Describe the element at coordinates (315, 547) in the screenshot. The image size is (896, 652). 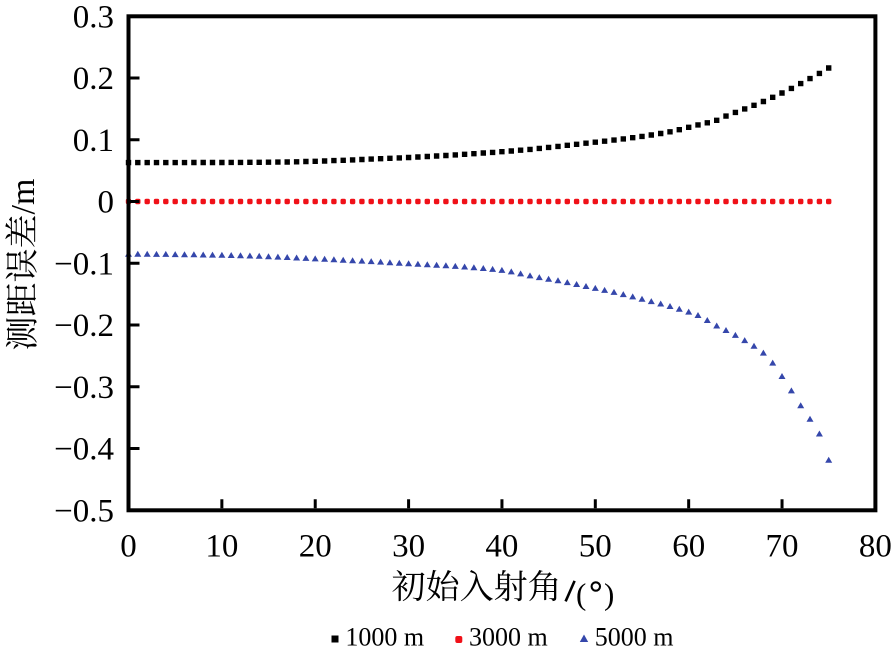
I see `svg-text: 20` at that location.